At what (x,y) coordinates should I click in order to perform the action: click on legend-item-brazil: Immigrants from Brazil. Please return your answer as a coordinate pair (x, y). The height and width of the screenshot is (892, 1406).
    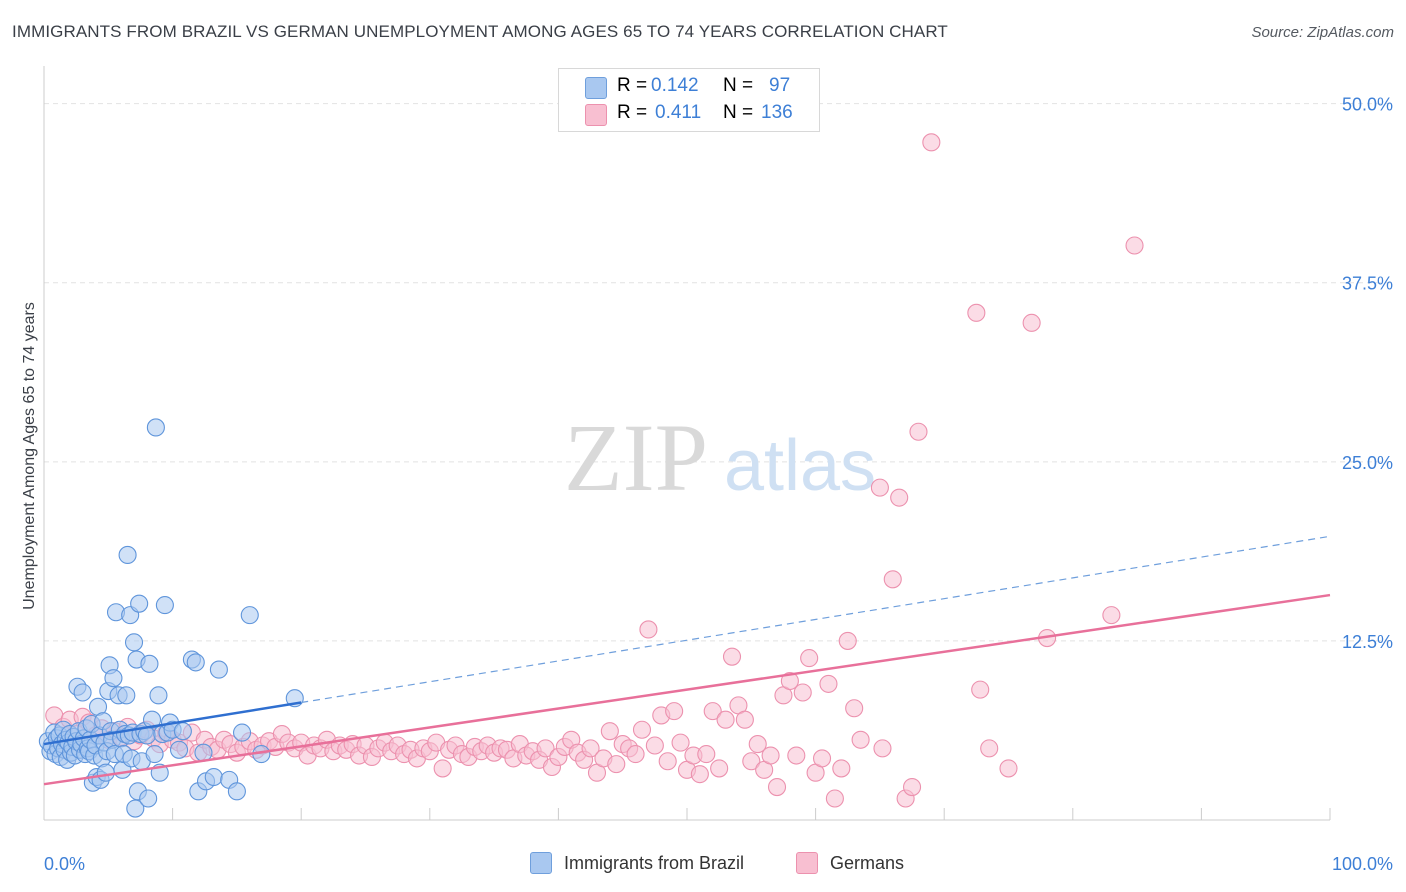
    Looking at the image, I should click on (637, 863).